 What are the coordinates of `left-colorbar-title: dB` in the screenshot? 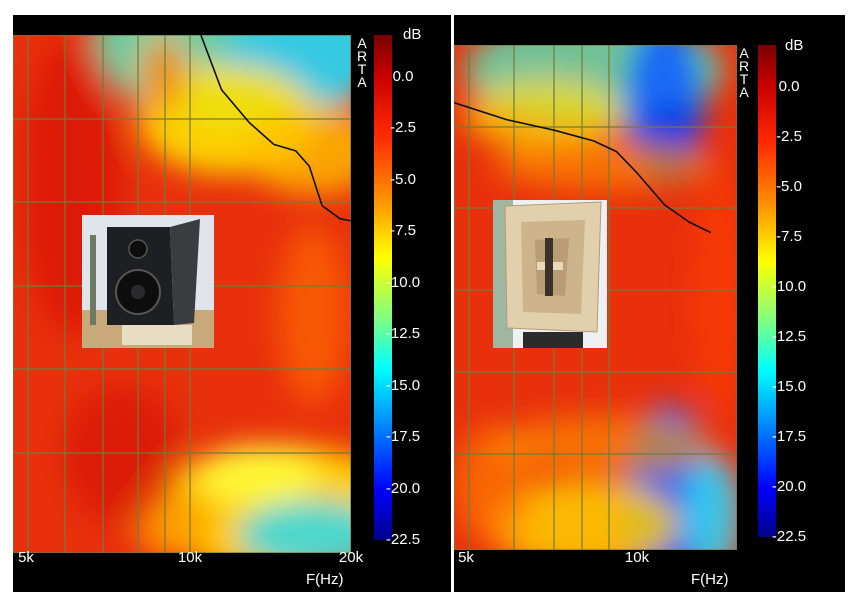 It's located at (412, 34).